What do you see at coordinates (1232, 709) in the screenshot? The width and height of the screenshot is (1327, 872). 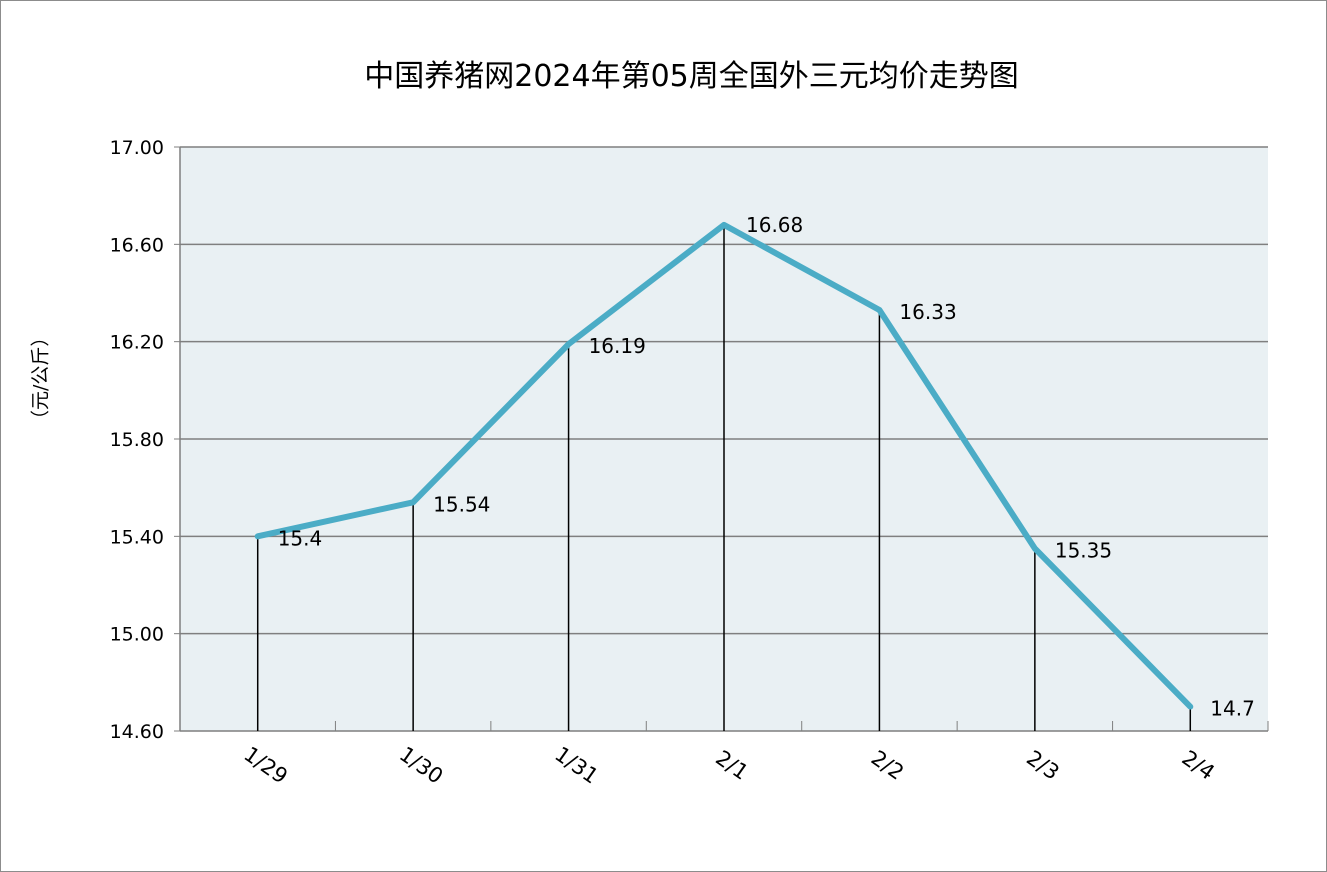 I see `data-label: 14.7` at bounding box center [1232, 709].